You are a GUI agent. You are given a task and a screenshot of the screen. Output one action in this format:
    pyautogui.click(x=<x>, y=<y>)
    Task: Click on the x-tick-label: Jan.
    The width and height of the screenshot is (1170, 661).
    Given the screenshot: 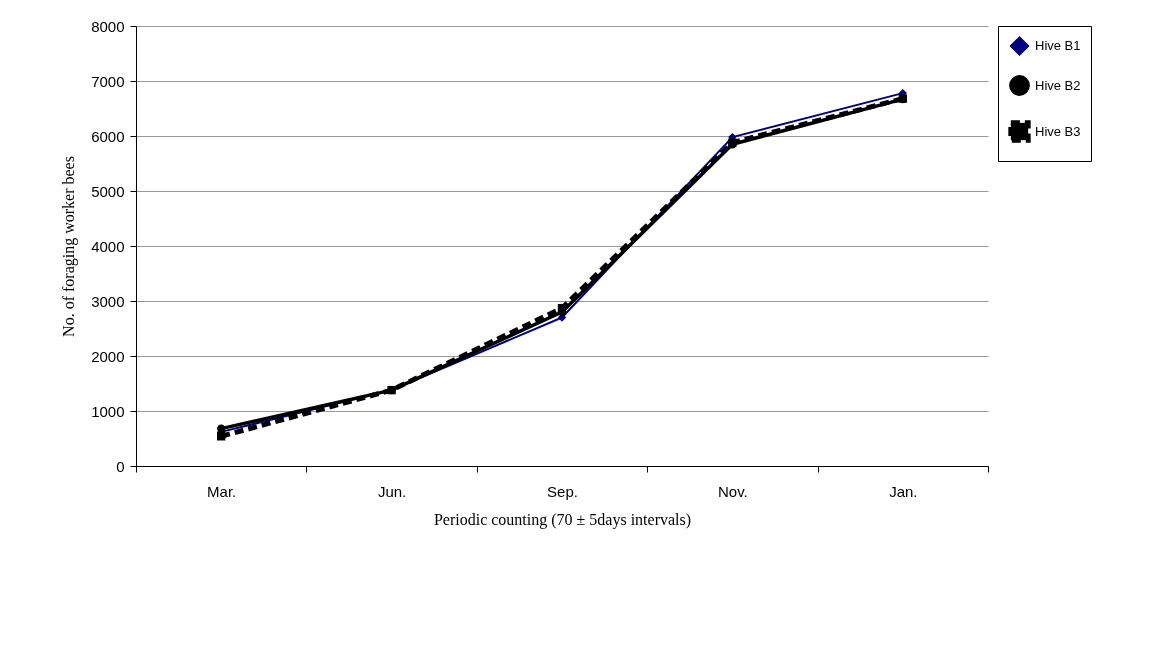 What is the action you would take?
    pyautogui.click(x=903, y=491)
    